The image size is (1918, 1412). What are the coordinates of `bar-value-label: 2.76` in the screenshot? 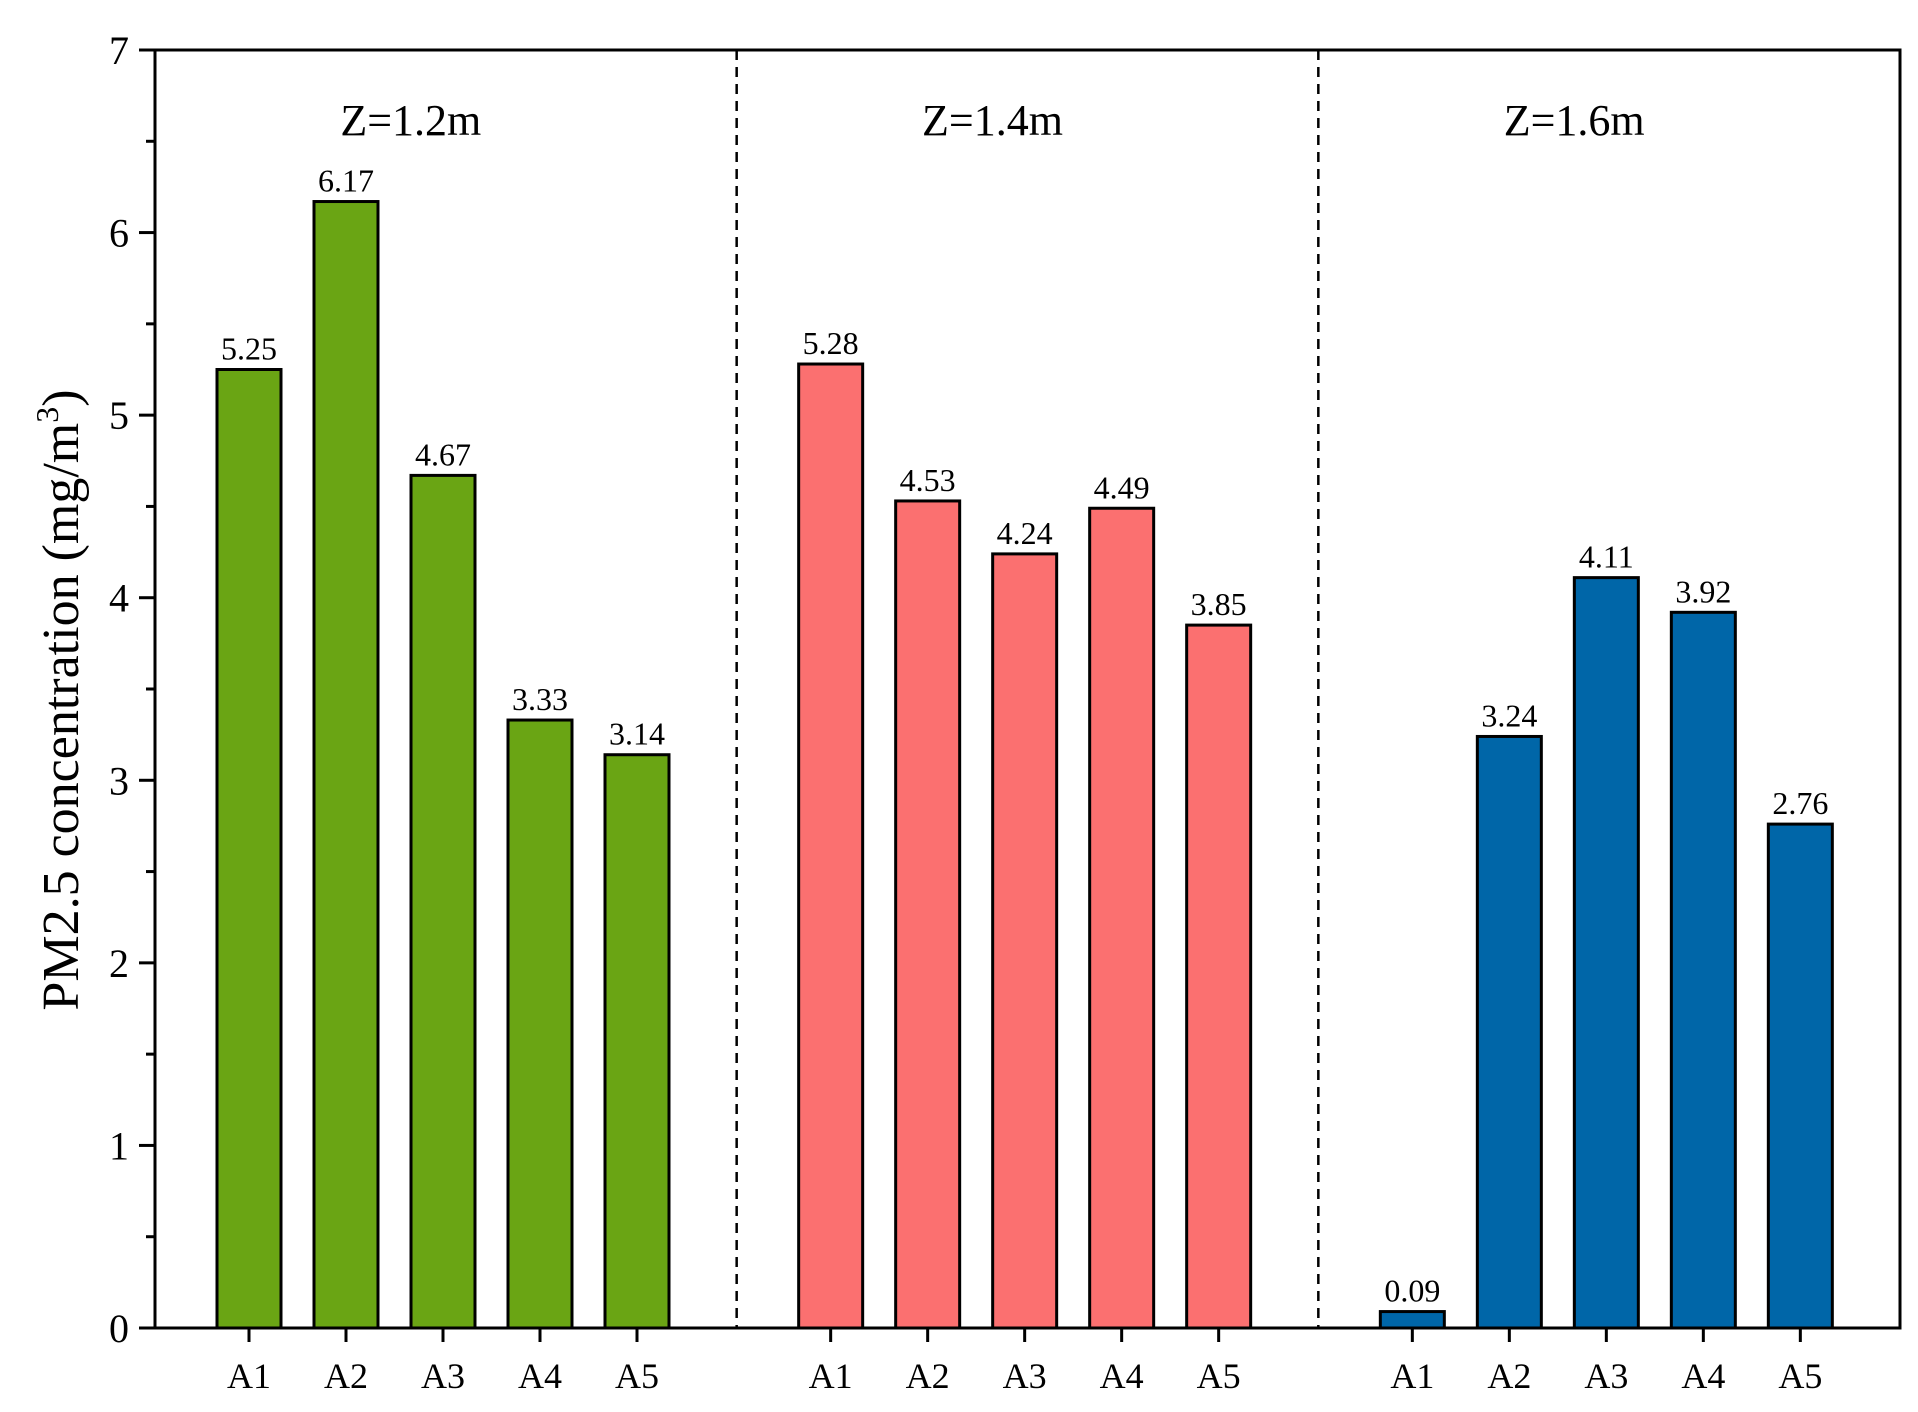 It's located at (1800, 803).